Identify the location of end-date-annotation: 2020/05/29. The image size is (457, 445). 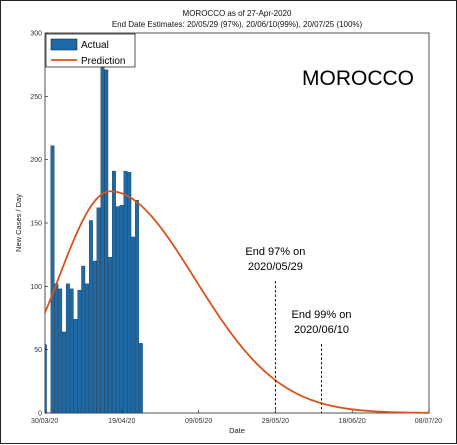
(275, 267).